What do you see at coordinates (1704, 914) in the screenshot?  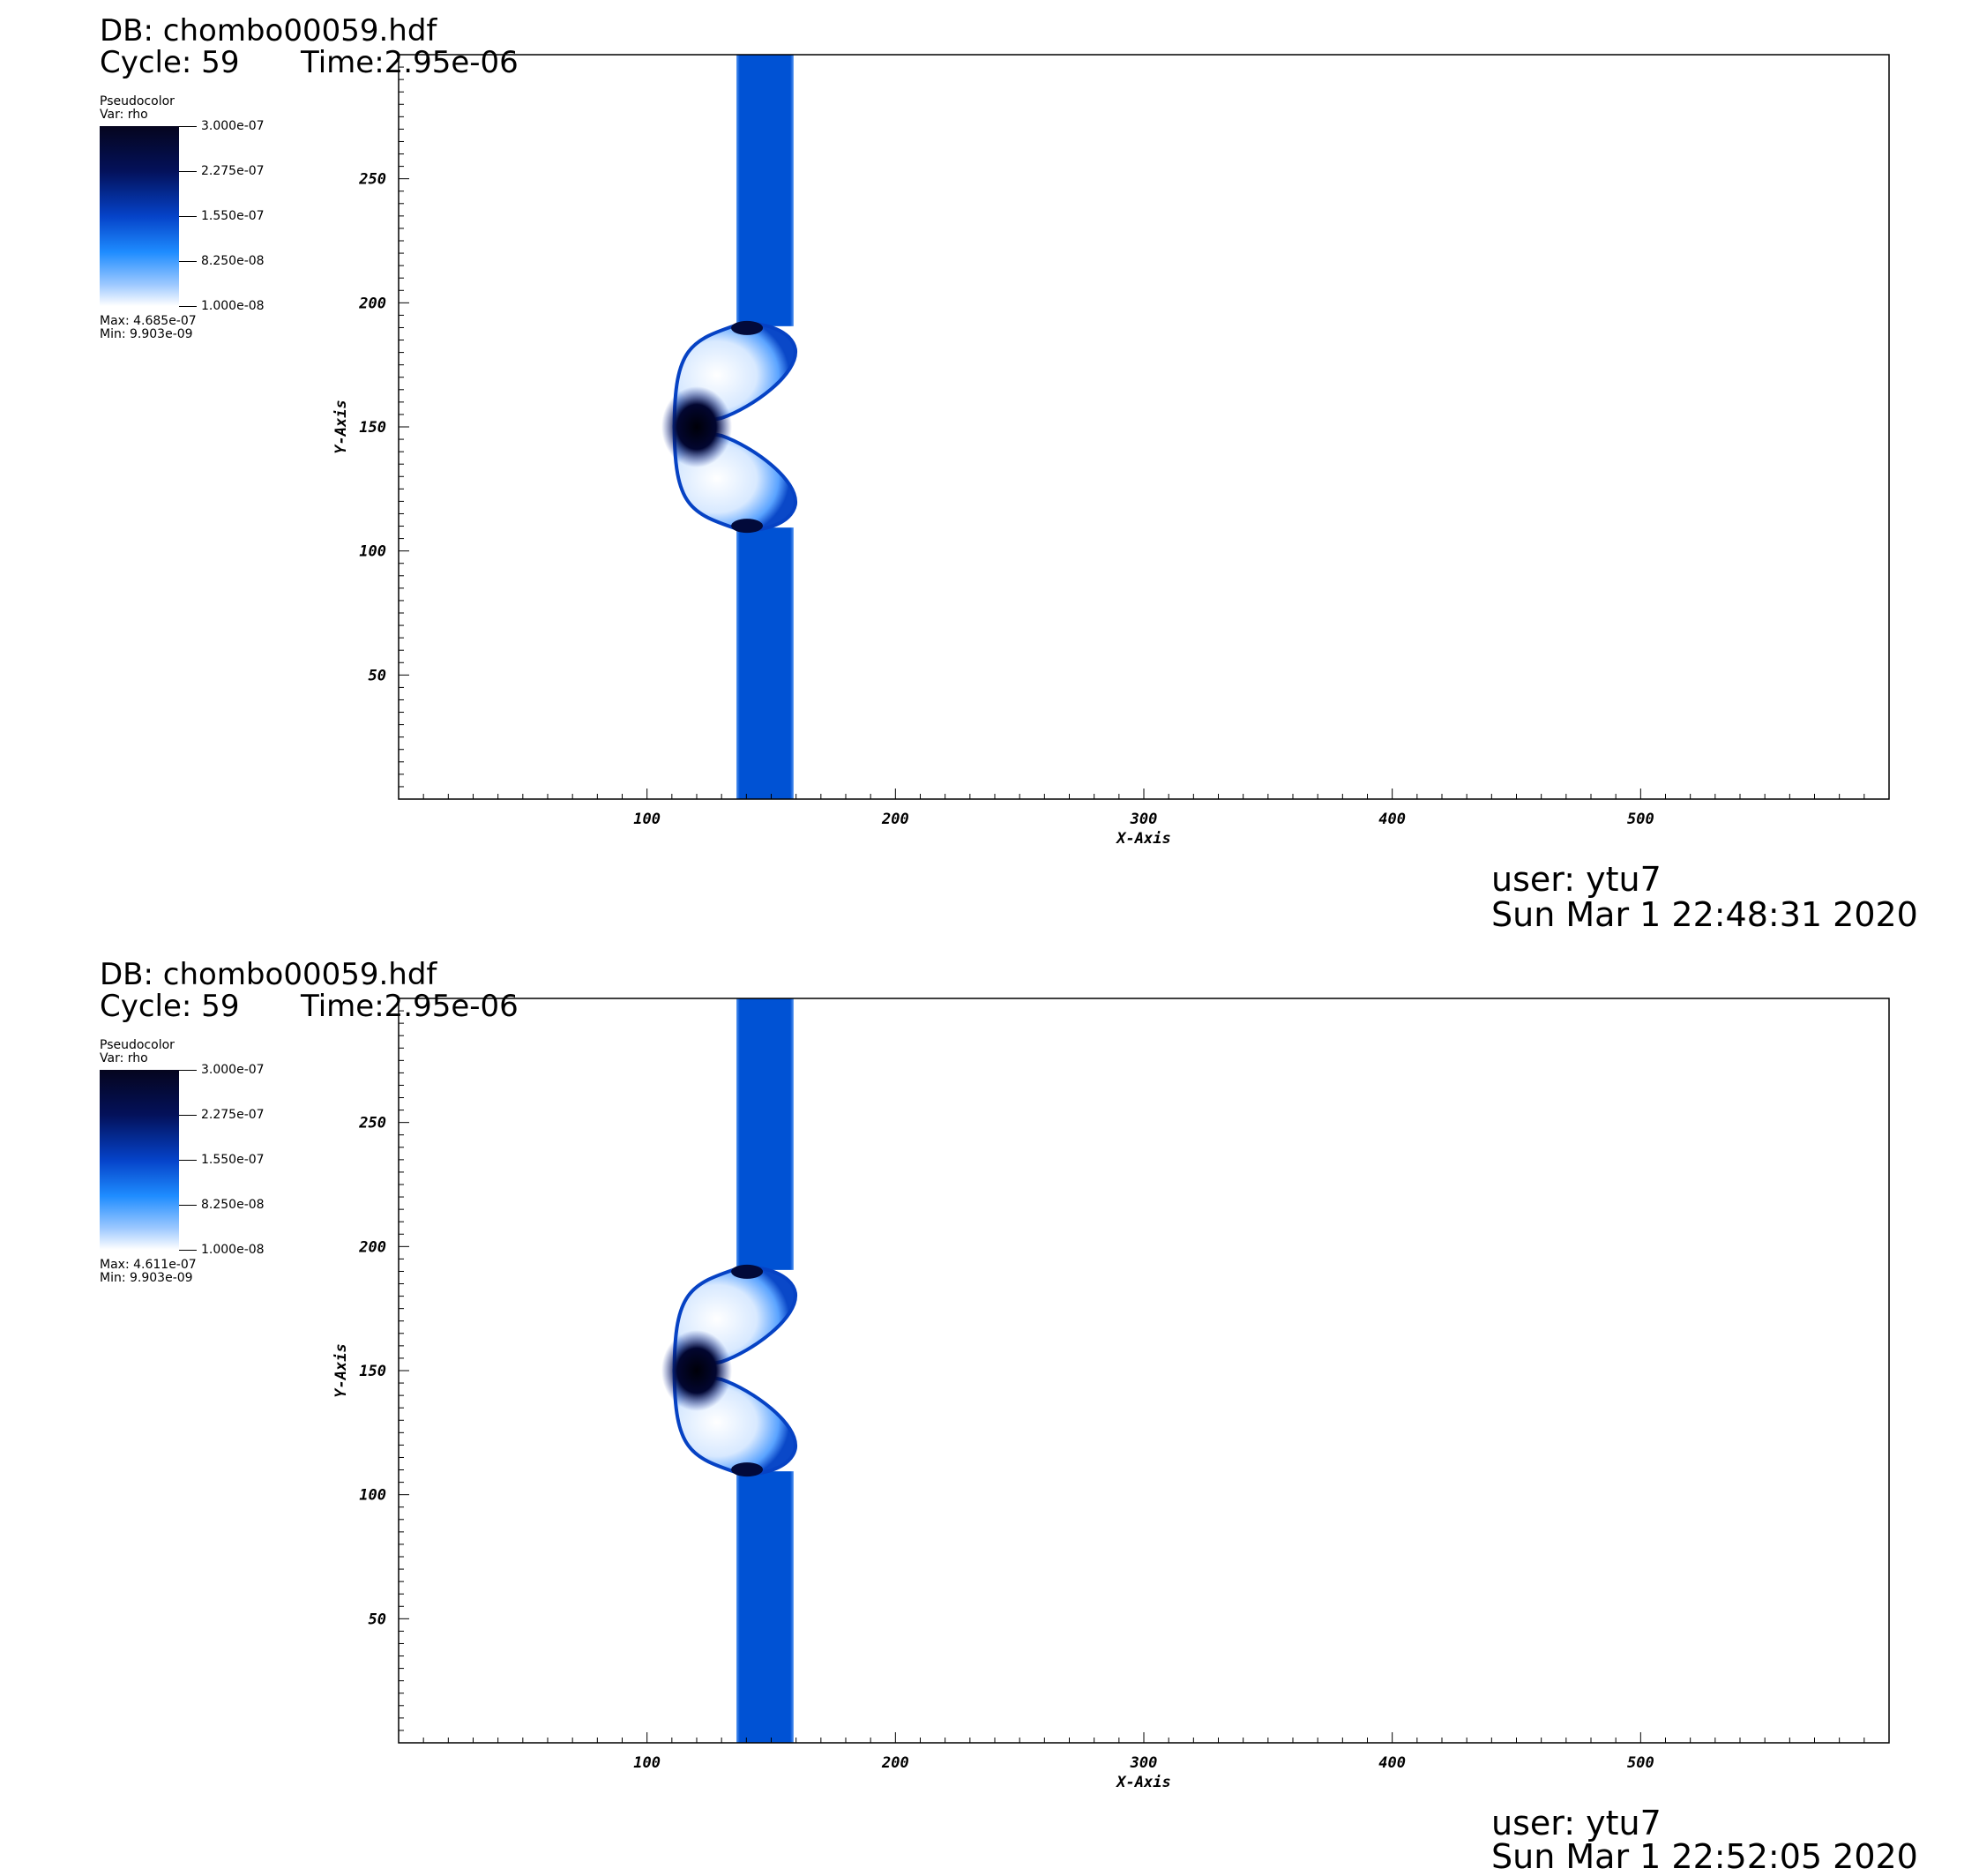 I see `date-label: Sun Mar 1 22:48:31 2020` at bounding box center [1704, 914].